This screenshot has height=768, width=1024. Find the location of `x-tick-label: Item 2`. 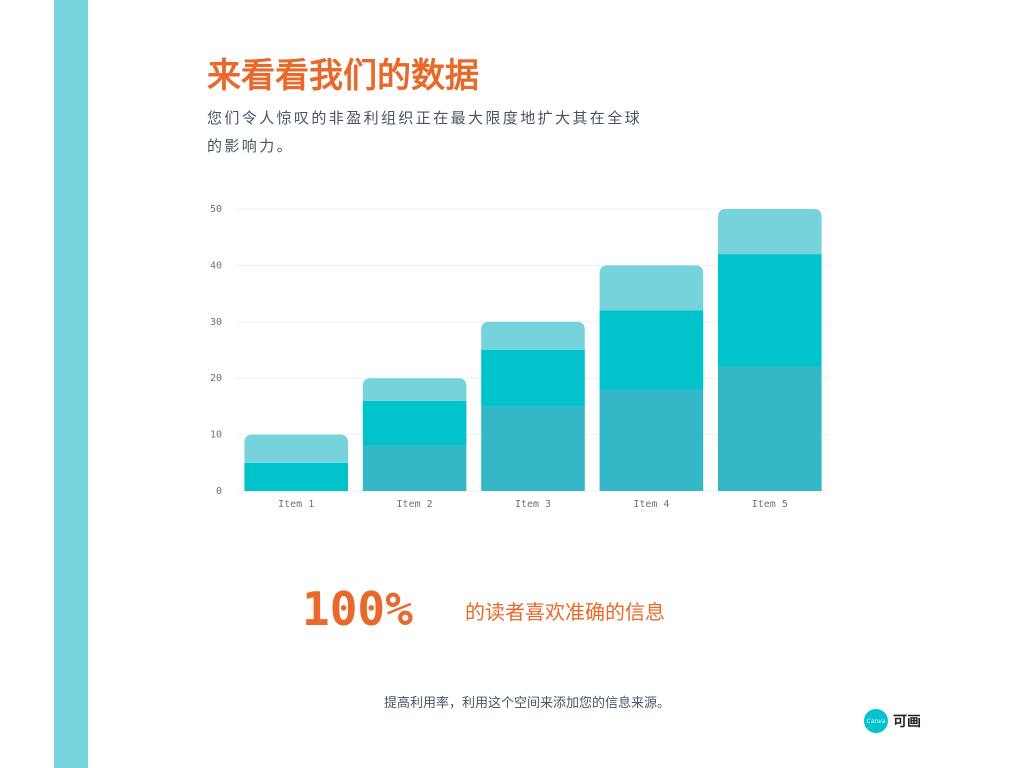

x-tick-label: Item 2 is located at coordinates (415, 504).